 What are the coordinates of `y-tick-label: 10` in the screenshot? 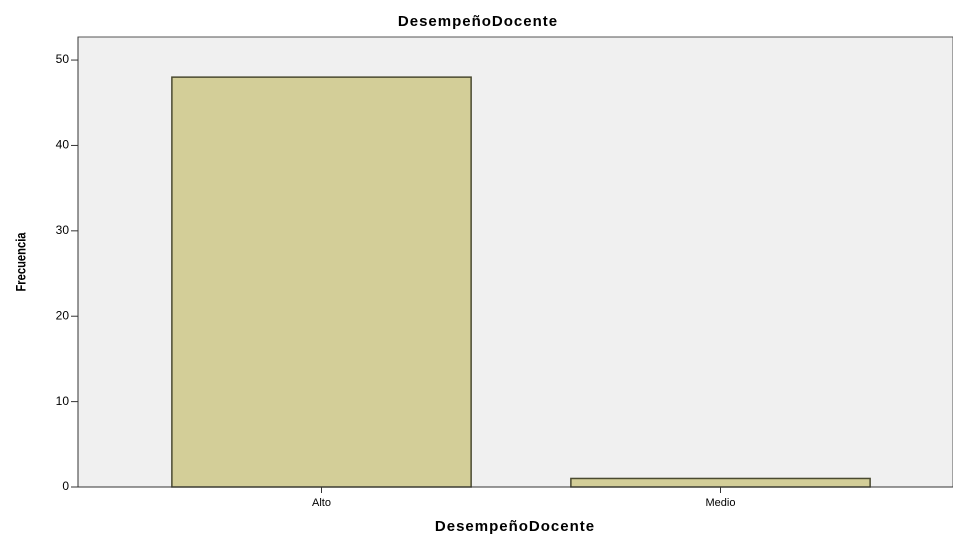 It's located at (63, 401).